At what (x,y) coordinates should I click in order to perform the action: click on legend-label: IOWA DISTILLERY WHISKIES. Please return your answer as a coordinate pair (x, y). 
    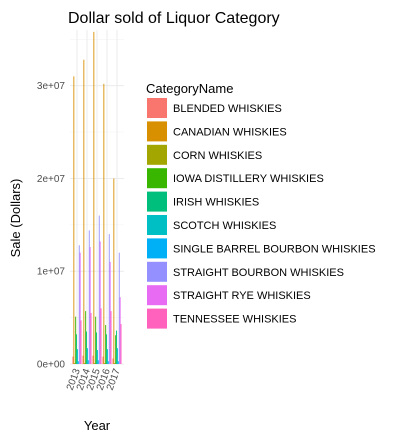
    Looking at the image, I should click on (248, 179).